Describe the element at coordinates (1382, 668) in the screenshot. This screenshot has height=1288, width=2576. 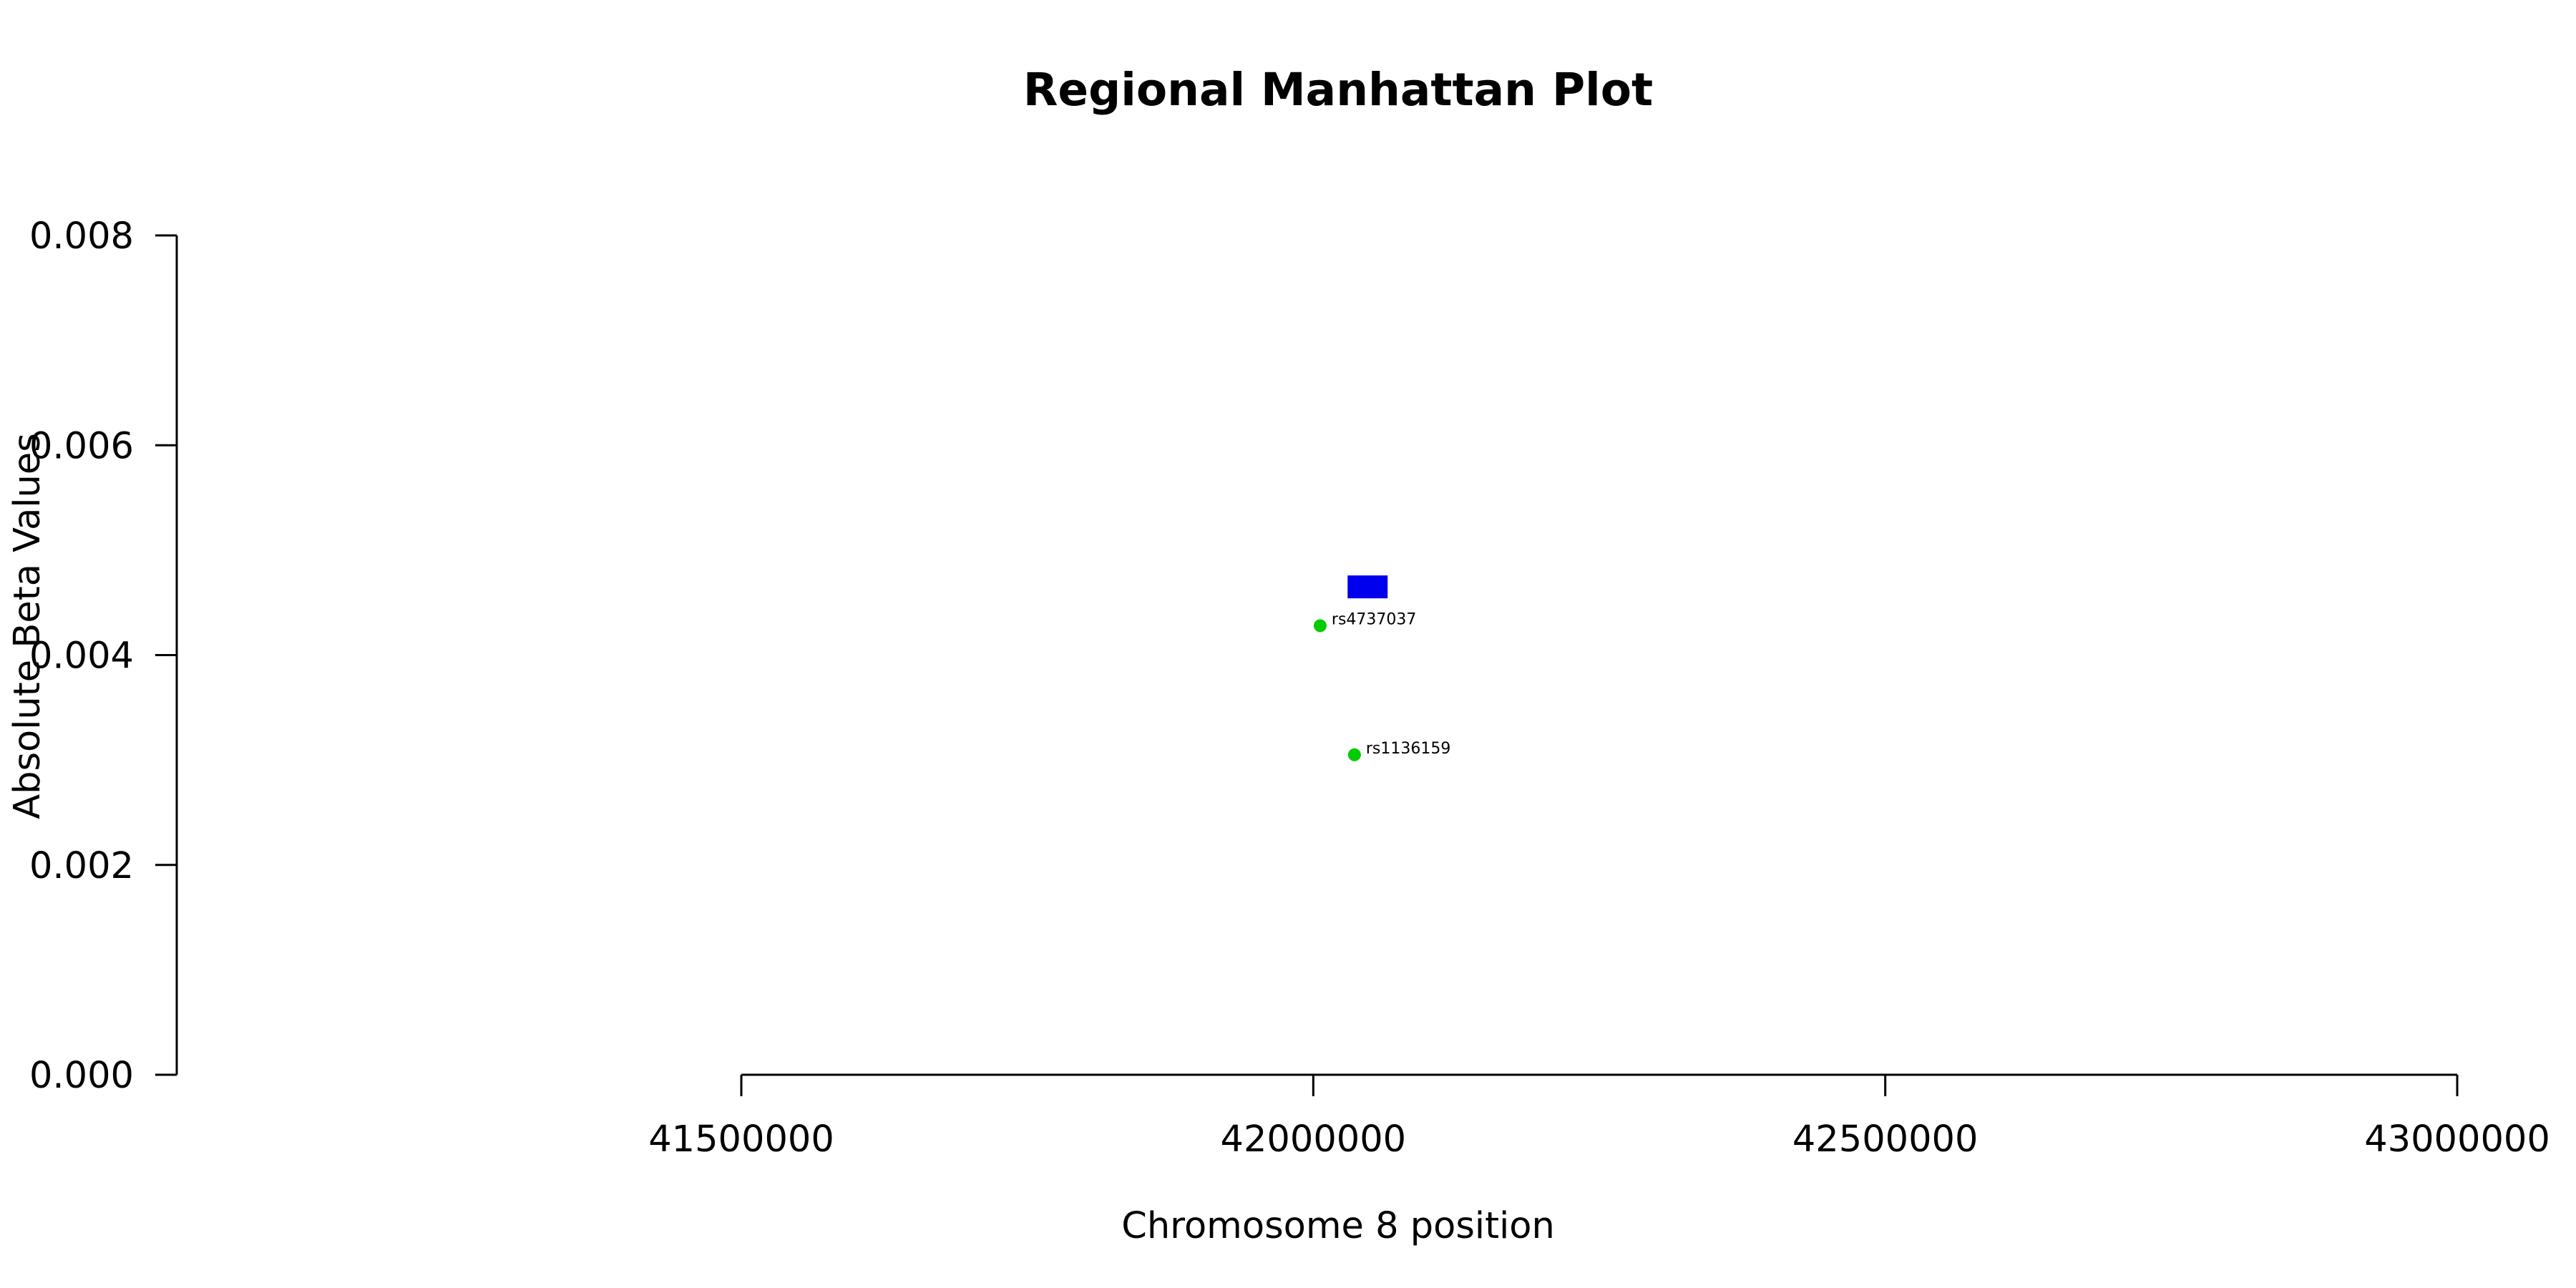
I see `plot-marks: rs4737037 rs1136159` at that location.